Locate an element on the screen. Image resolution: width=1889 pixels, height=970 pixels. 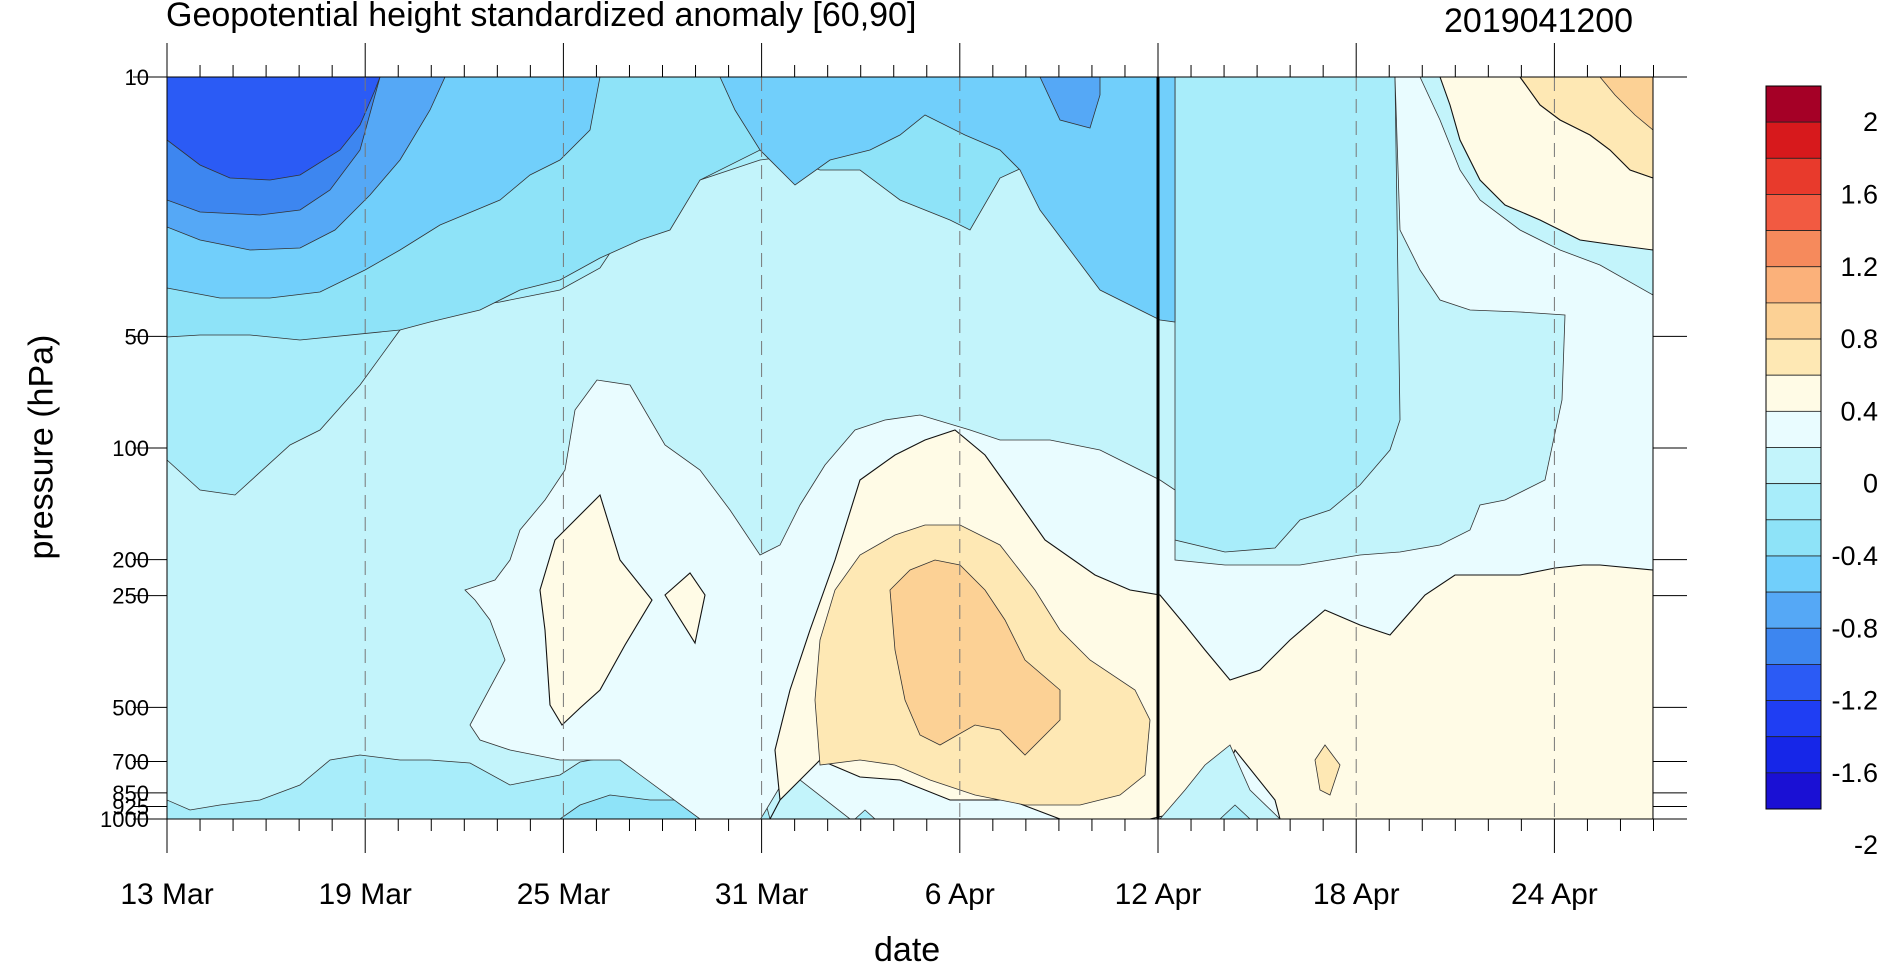
y-tick-label: 10 is located at coordinates (137, 77).